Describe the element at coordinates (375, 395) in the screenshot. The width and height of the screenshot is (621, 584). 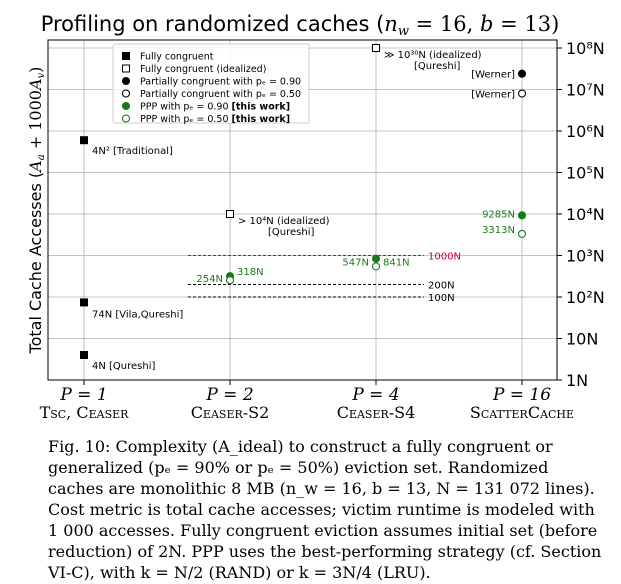
I see `x-tick-label: P = 4` at that location.